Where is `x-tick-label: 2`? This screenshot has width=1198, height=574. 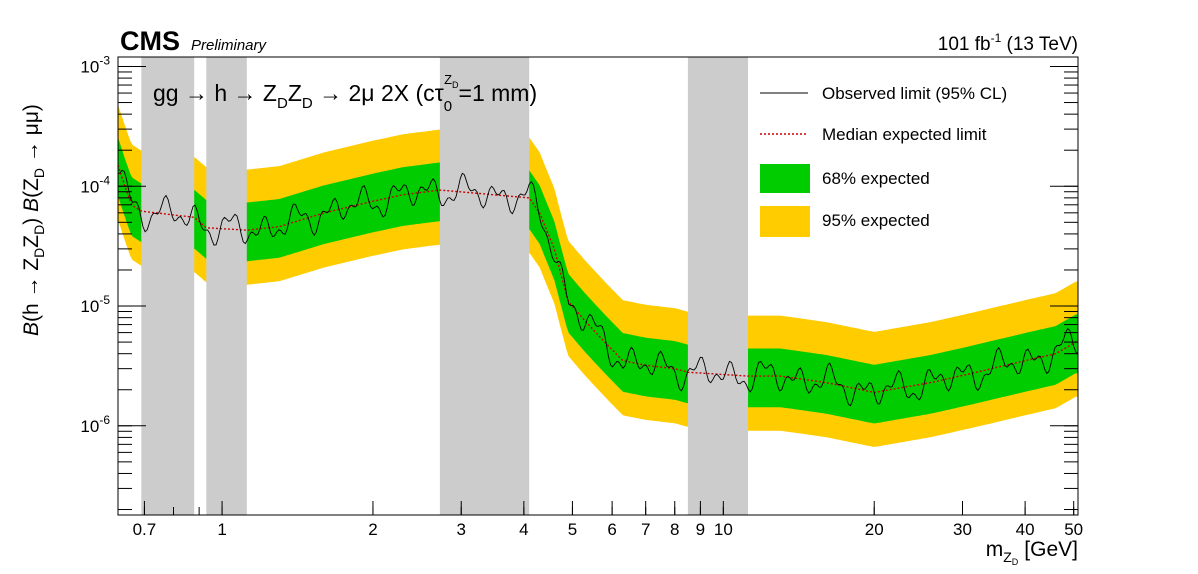 x-tick-label: 2 is located at coordinates (372, 529).